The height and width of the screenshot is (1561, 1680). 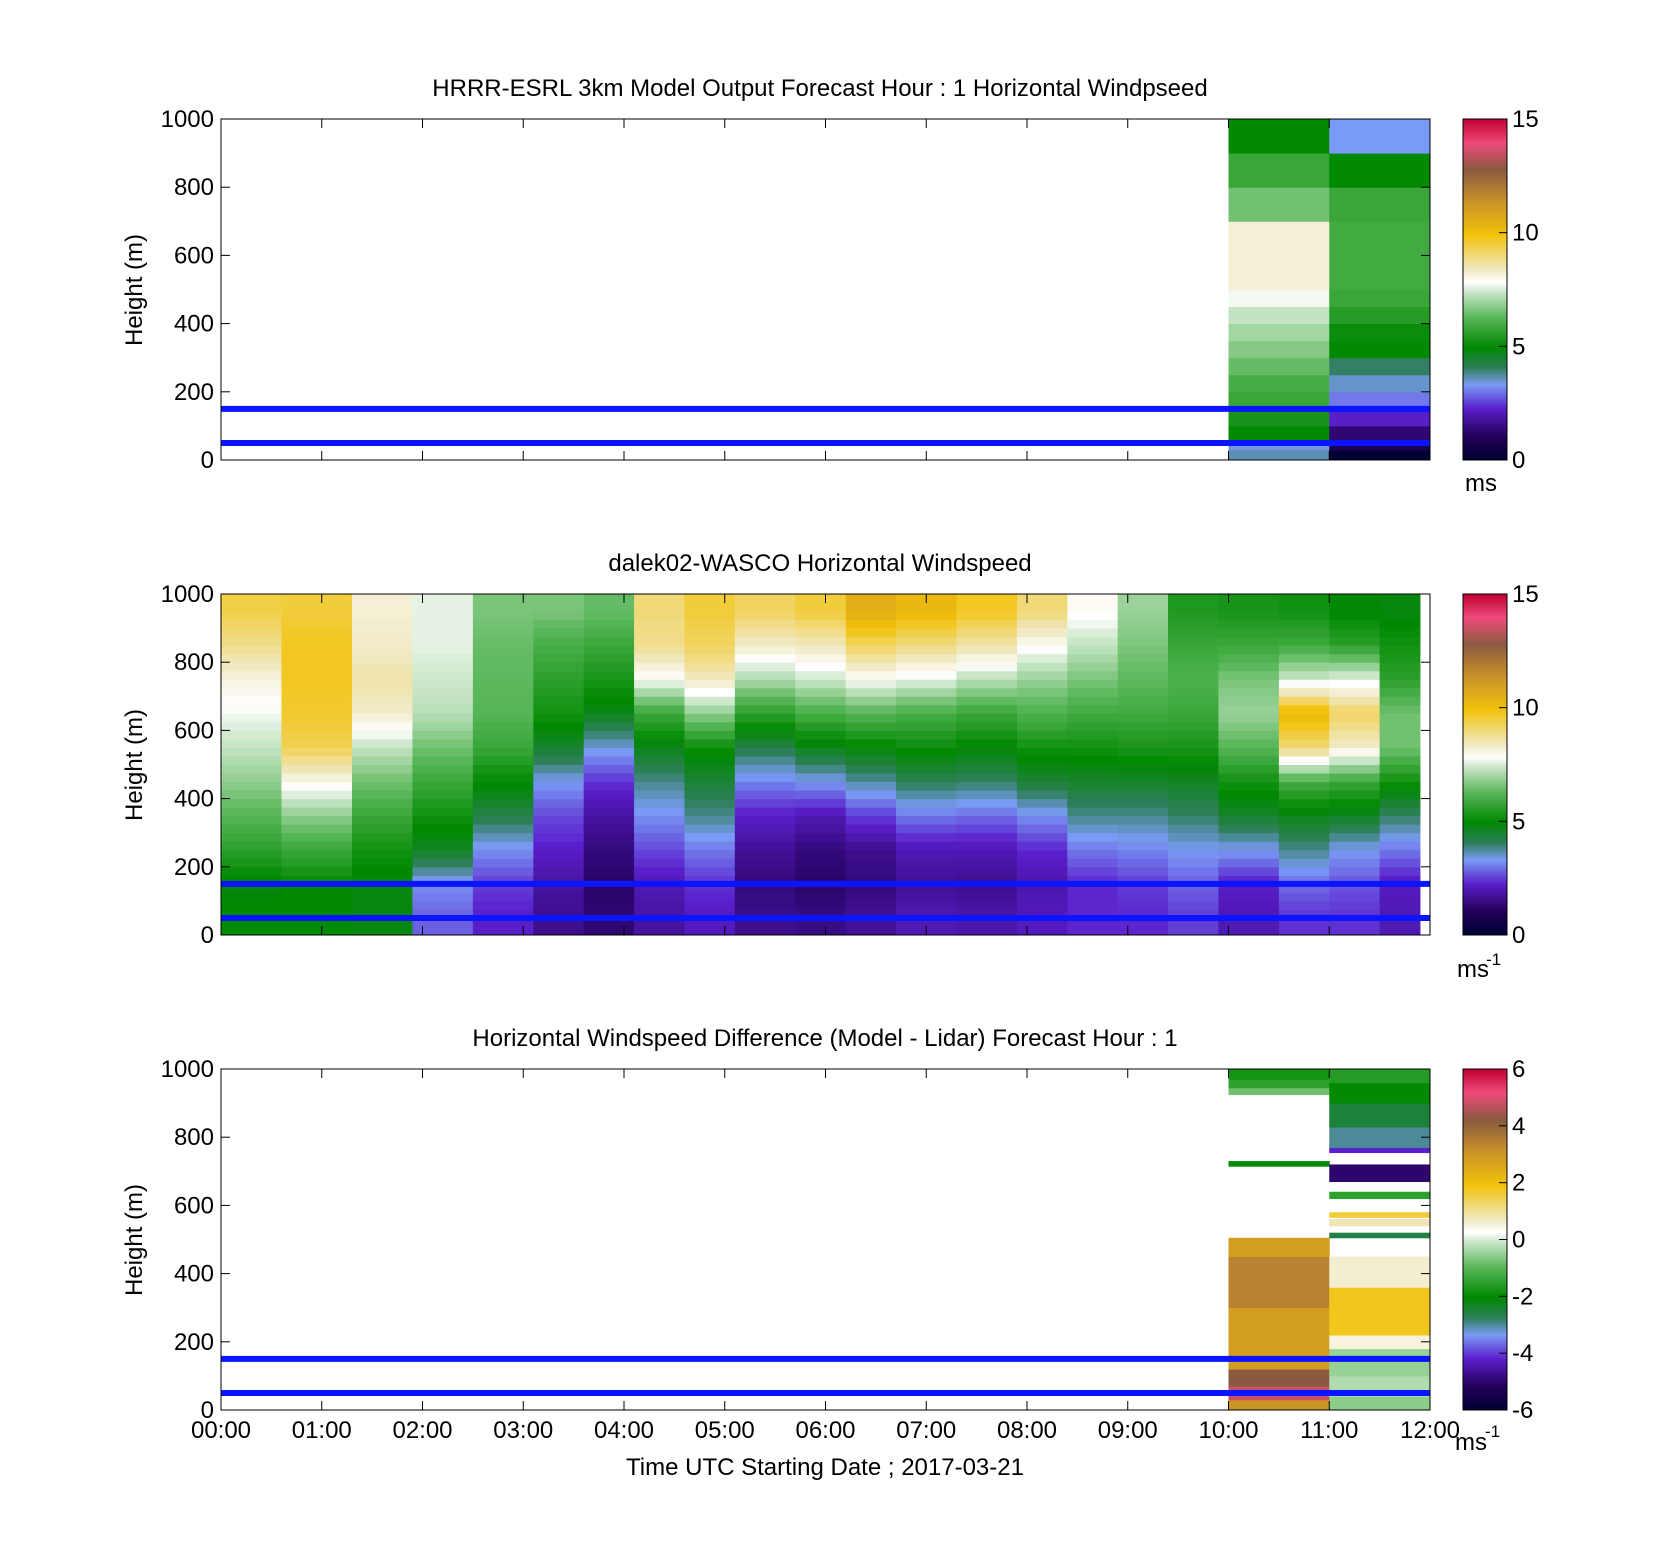 I want to click on colorbar-tick-label: 10, so click(x=1525, y=233).